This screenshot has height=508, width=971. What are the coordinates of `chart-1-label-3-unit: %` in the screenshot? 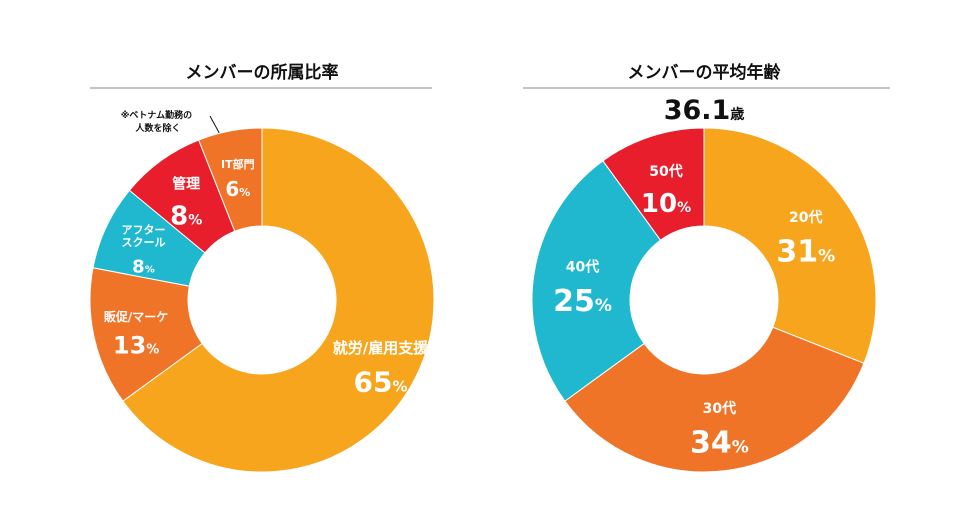 It's located at (195, 221).